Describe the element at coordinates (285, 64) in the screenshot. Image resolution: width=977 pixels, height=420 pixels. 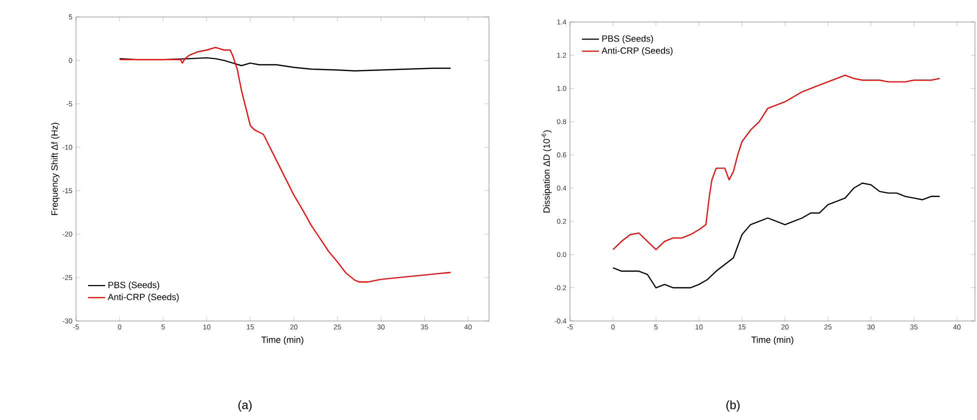
I see `line-series` at that location.